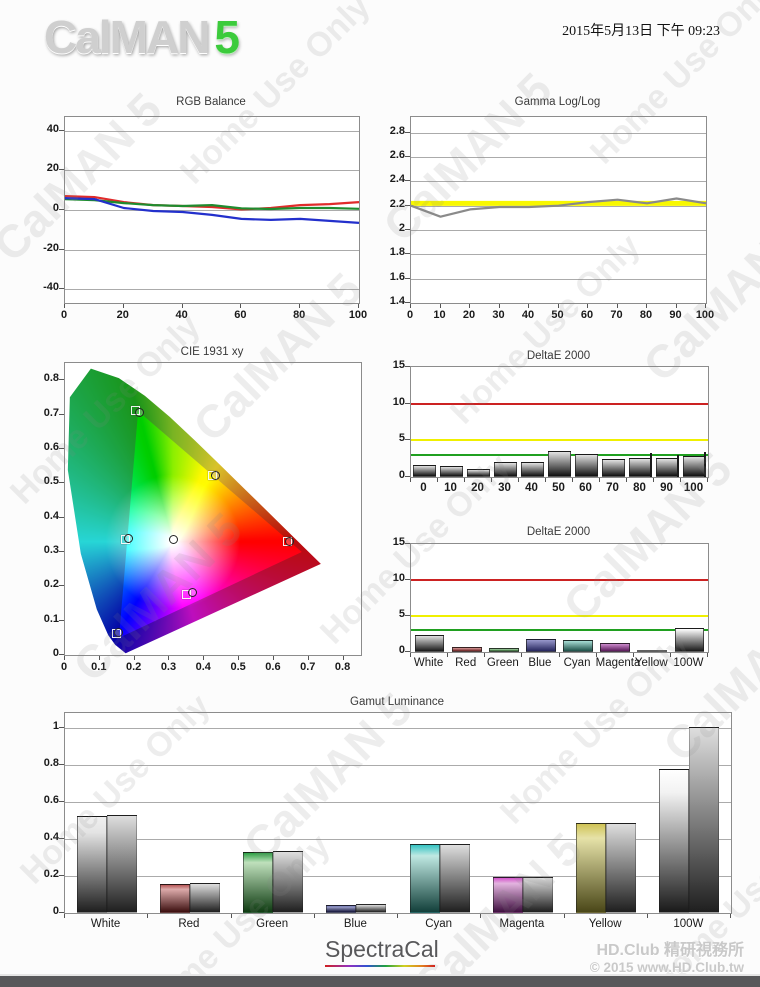  What do you see at coordinates (578, 646) in the screenshot?
I see `bar-Cyan` at bounding box center [578, 646].